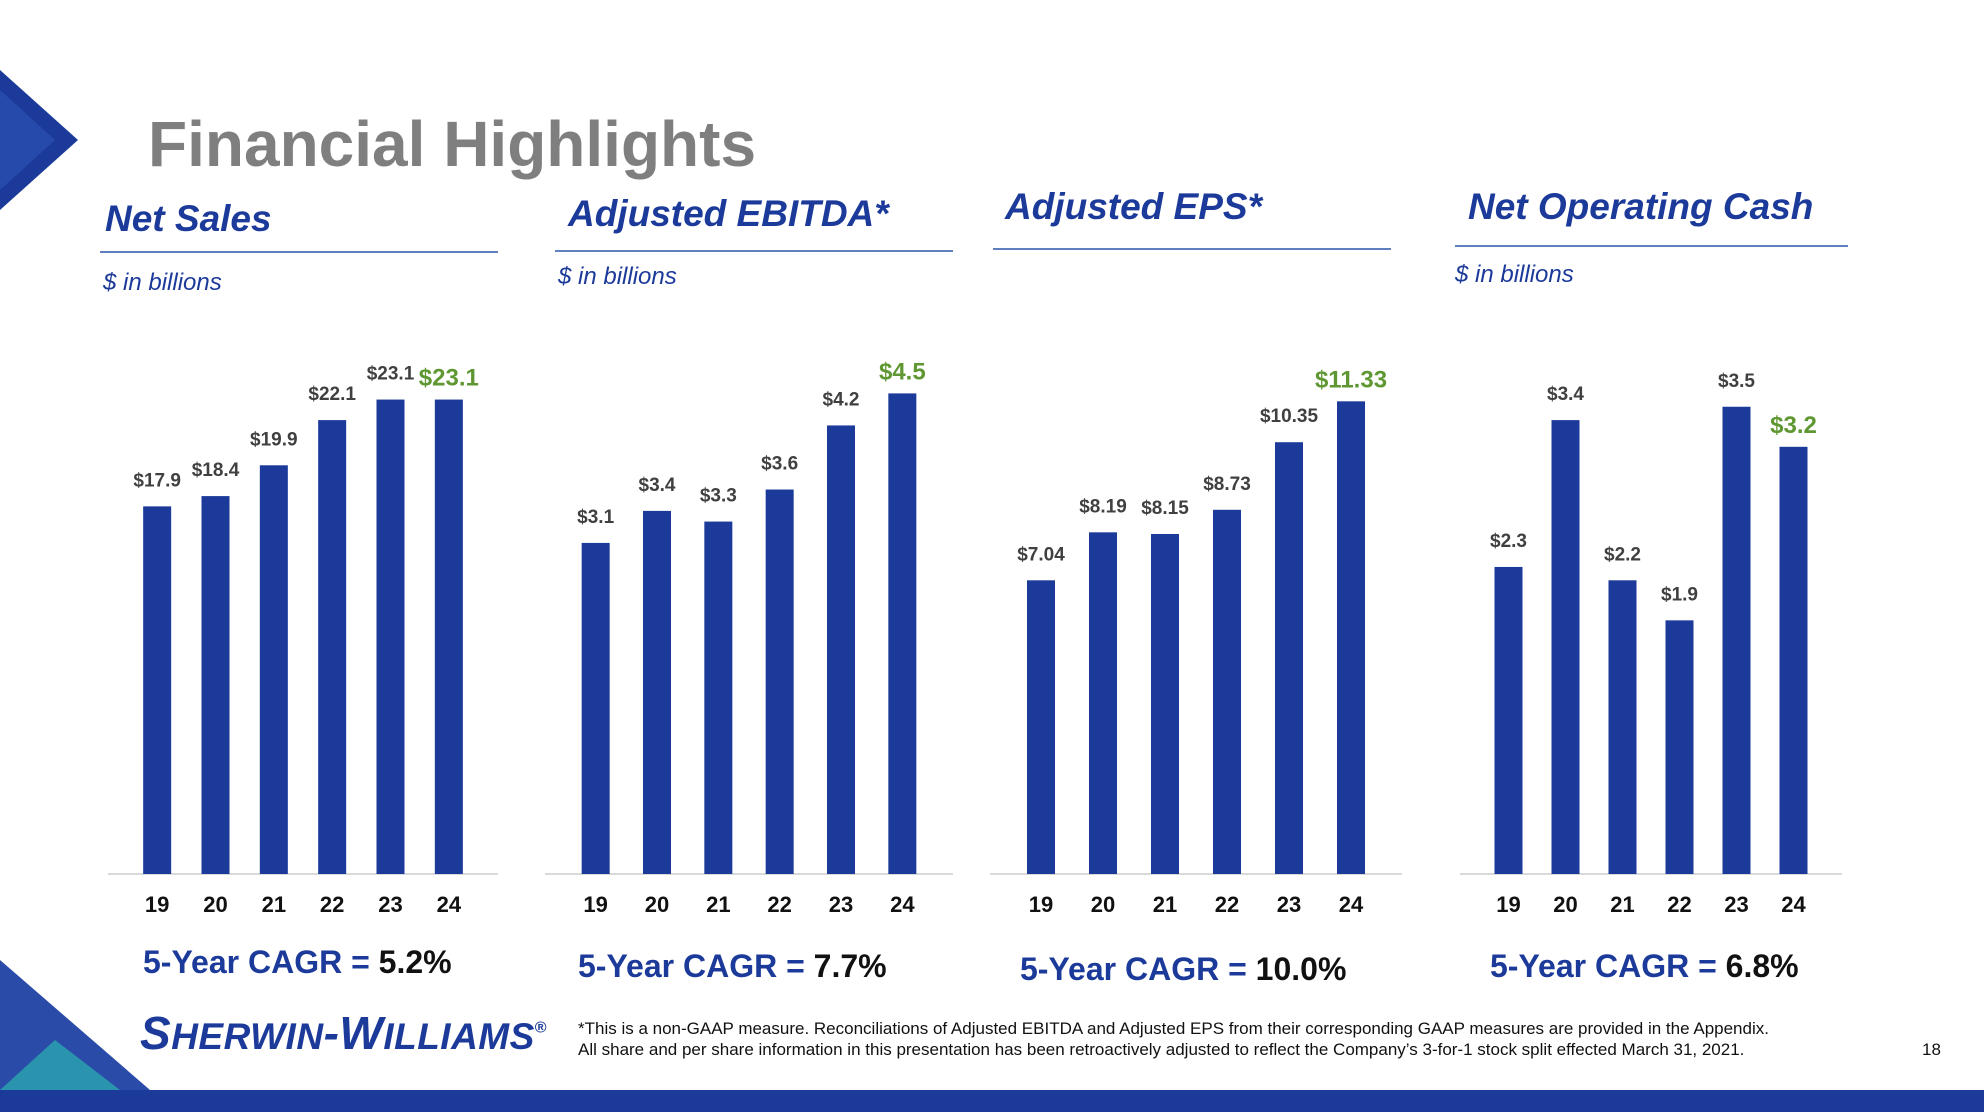  What do you see at coordinates (1931, 1049) in the screenshot?
I see `page-number: 18` at bounding box center [1931, 1049].